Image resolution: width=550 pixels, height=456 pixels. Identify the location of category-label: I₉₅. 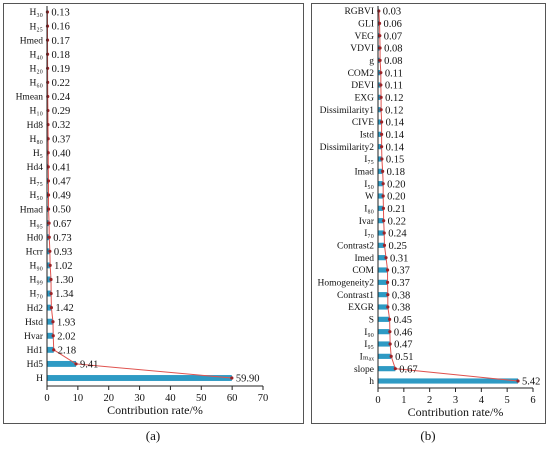
(369, 345).